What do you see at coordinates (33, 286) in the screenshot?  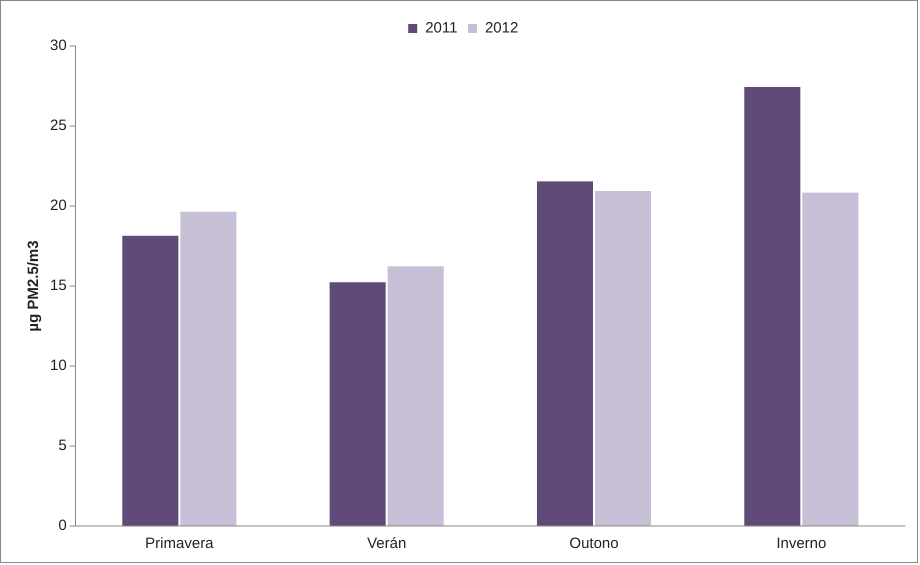 I see `y-axis-title: µg PM2.5/m3` at bounding box center [33, 286].